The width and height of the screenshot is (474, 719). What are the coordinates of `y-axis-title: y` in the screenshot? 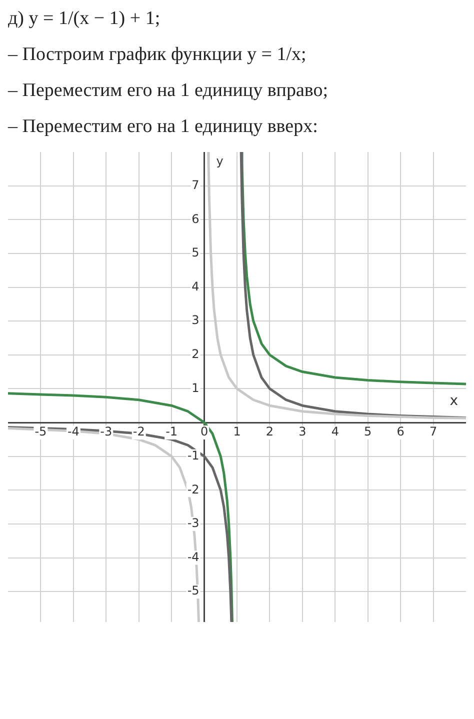 It's located at (220, 161).